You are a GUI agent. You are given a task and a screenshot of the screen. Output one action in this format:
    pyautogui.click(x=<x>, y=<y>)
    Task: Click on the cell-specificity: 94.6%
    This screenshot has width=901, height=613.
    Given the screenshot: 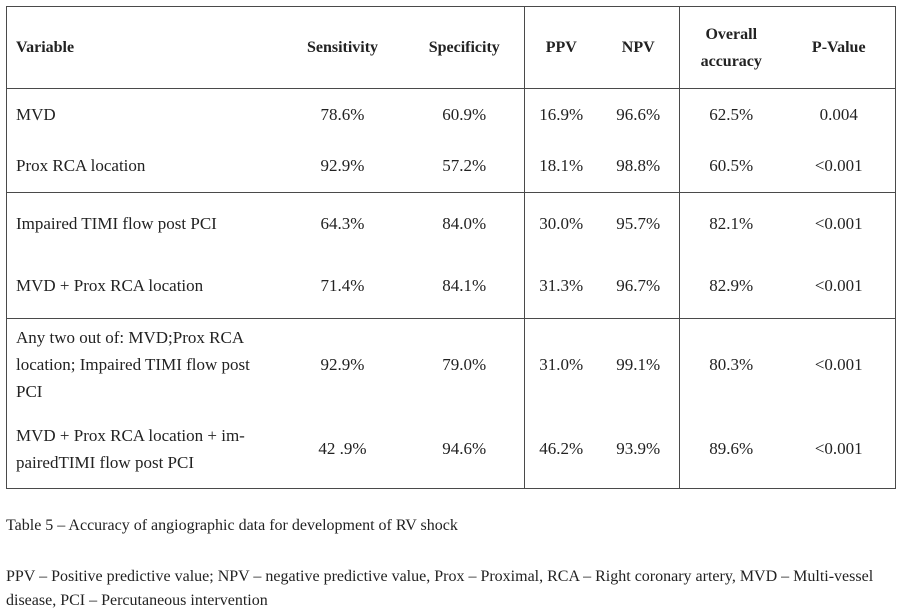 What is the action you would take?
    pyautogui.click(x=464, y=449)
    